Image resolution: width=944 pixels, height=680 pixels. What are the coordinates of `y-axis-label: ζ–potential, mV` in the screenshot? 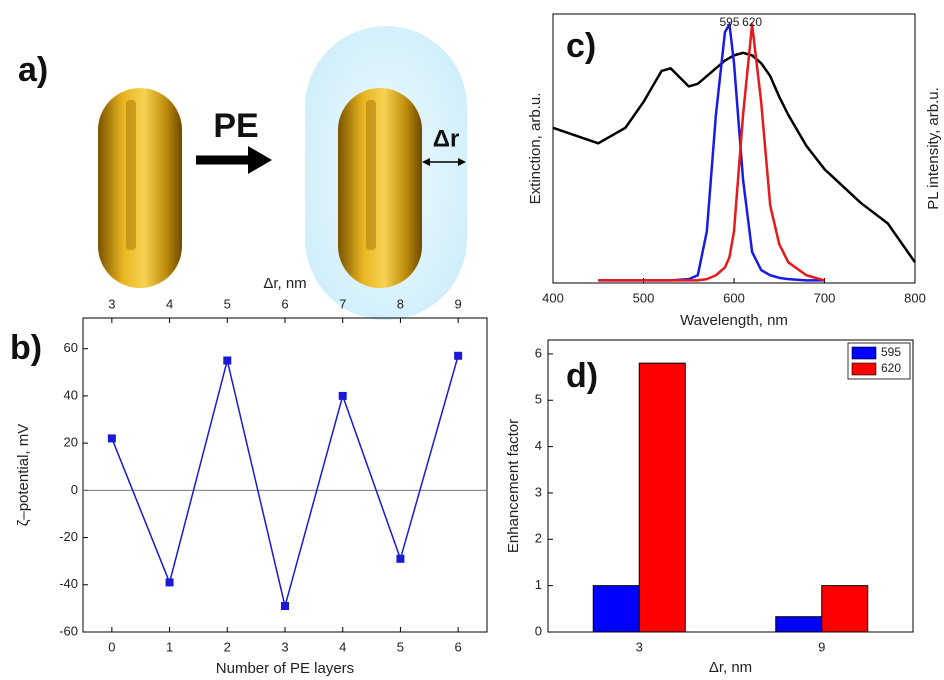 It's located at (23, 475).